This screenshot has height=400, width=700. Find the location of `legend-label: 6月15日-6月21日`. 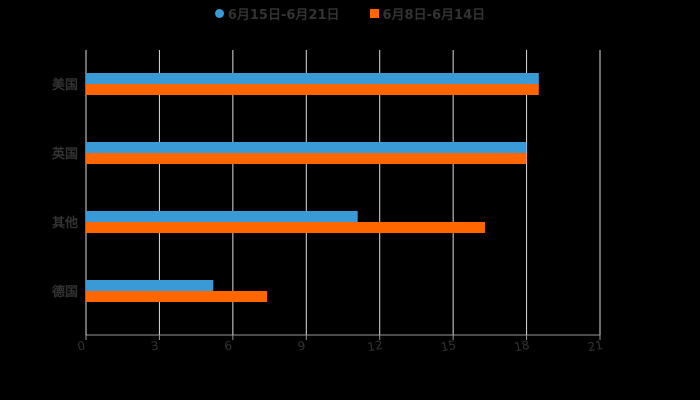

legend-label: 6月15日-6月21日 is located at coordinates (283, 15).